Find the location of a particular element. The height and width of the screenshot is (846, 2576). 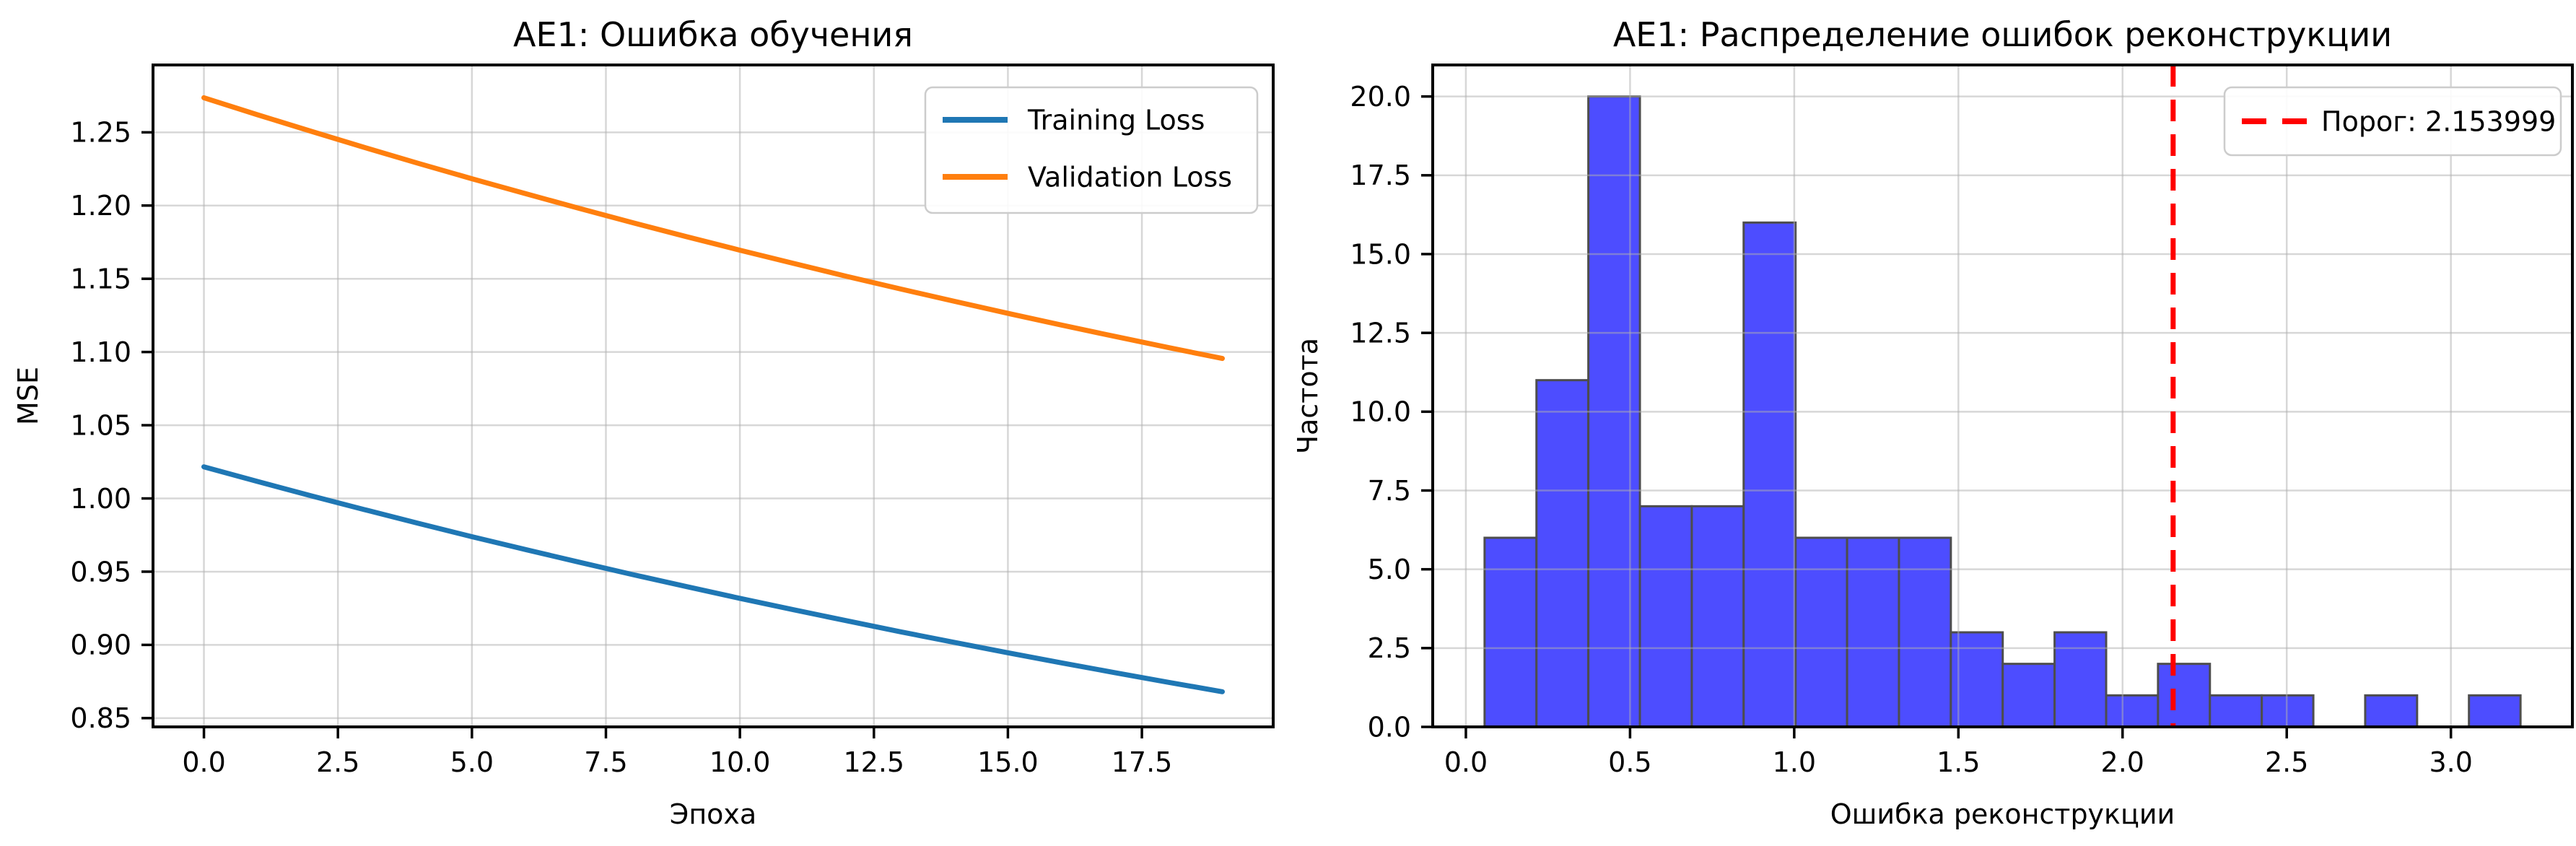

y-tick-label: 0.90 is located at coordinates (100, 645).